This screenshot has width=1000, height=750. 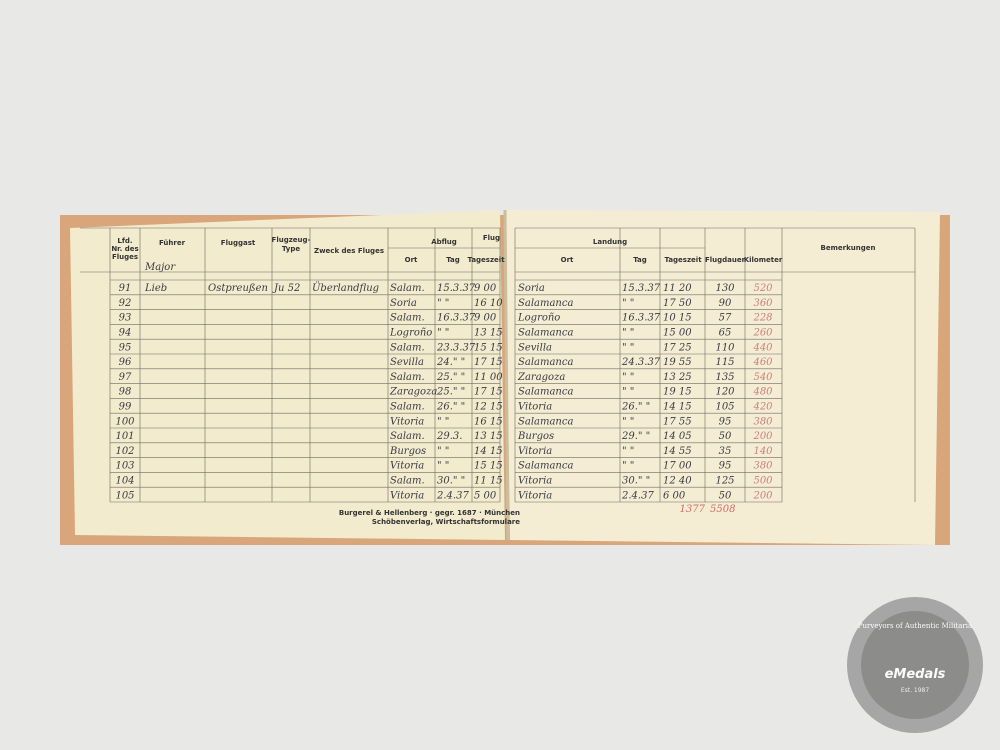 I want to click on arr-place: Soria, so click(x=531, y=288).